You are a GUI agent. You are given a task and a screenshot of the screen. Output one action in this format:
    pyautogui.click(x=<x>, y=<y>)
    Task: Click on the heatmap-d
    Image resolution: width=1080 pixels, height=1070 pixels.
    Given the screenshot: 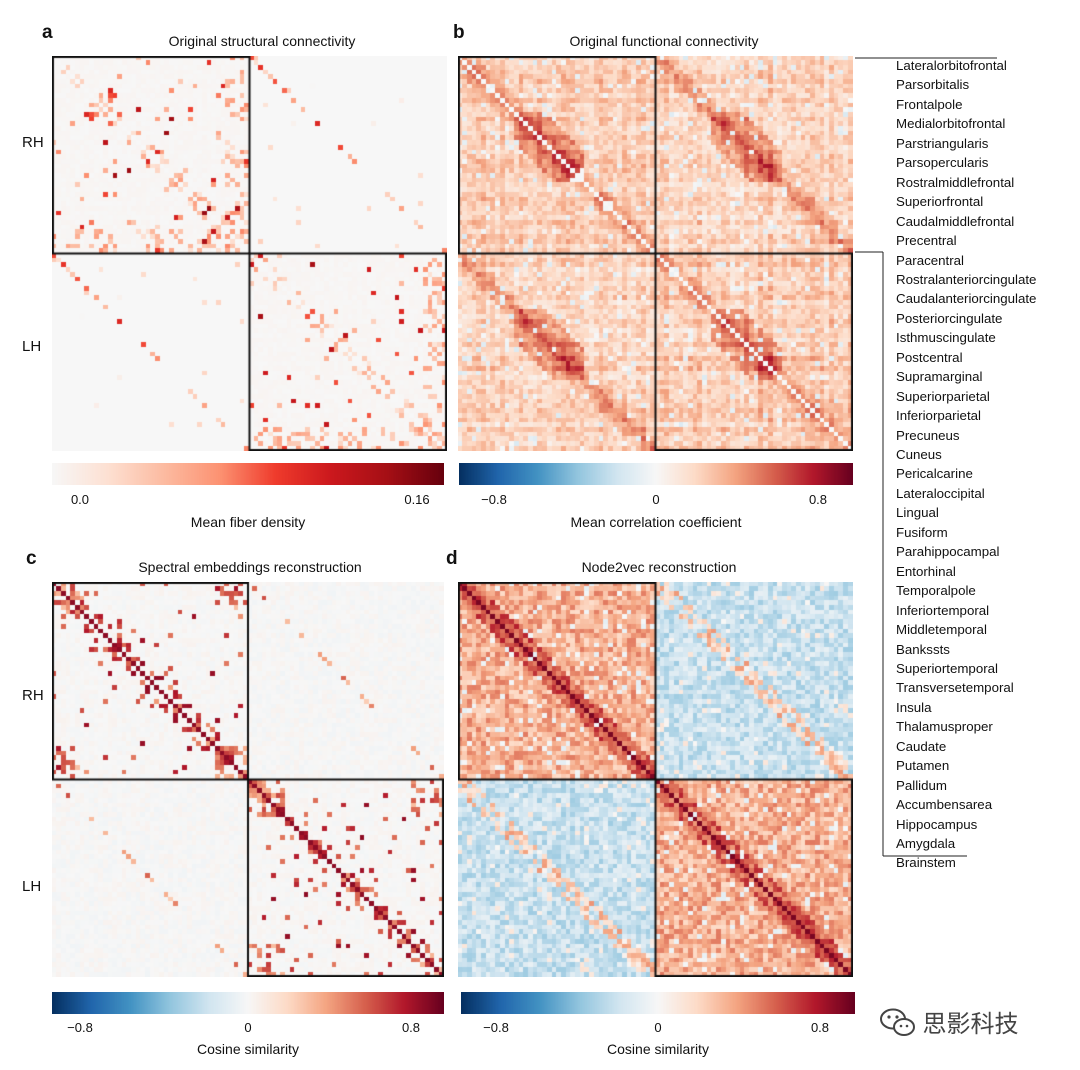 What is the action you would take?
    pyautogui.click(x=655, y=779)
    